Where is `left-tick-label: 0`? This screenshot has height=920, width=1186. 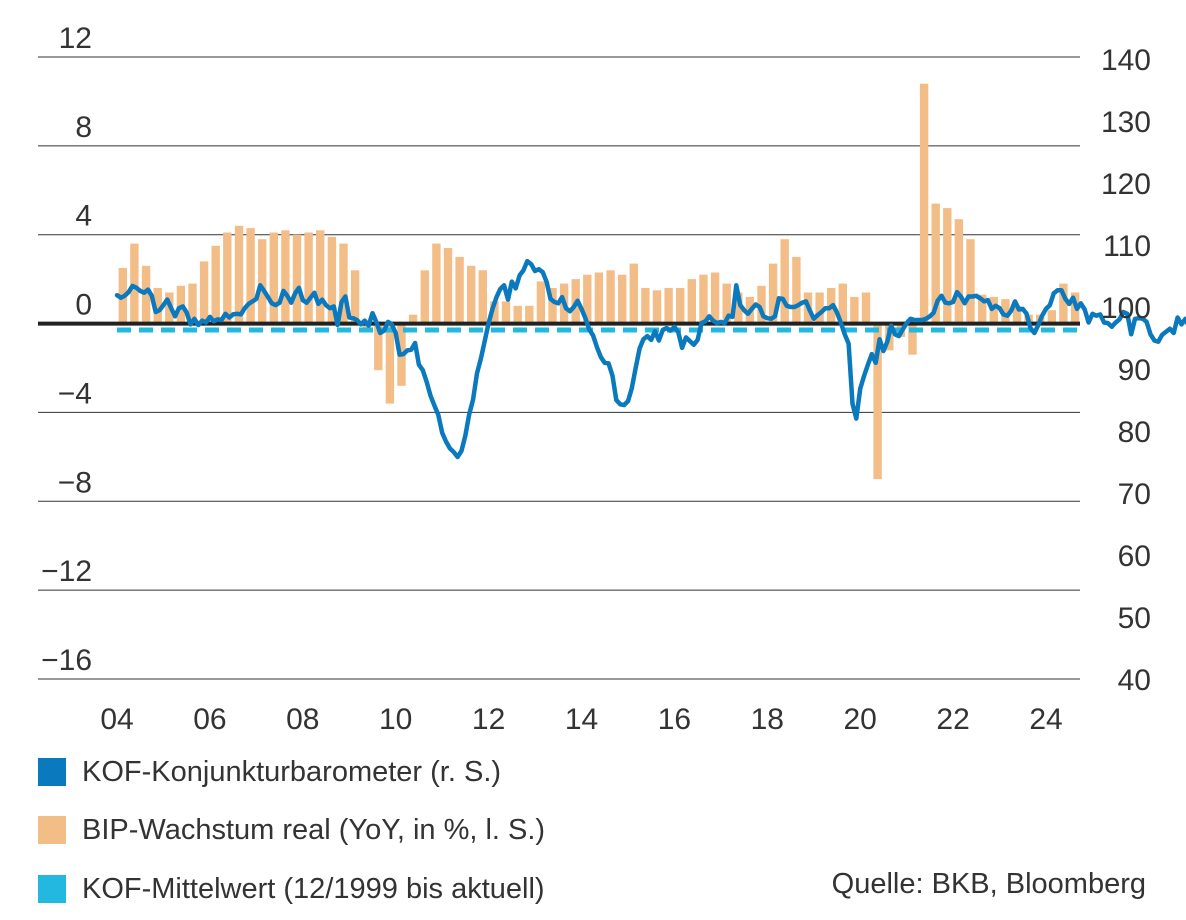 left-tick-label: 0 is located at coordinates (83, 305).